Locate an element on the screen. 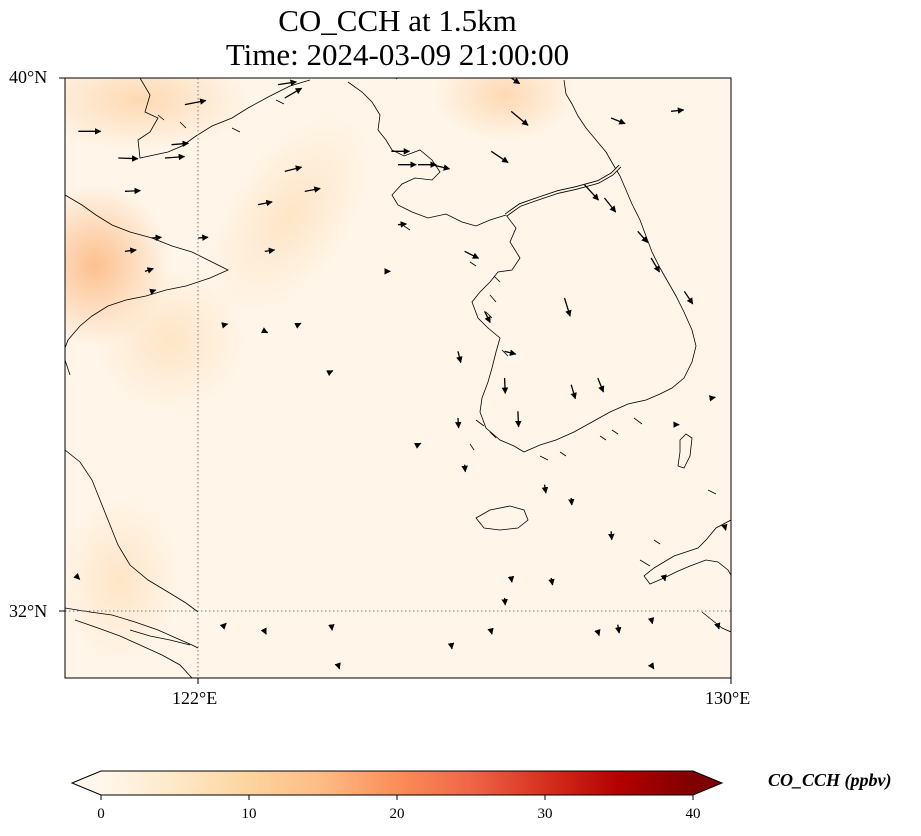 This screenshot has height=836, width=921. lon-tick-label-122E: 122°E is located at coordinates (195, 698).